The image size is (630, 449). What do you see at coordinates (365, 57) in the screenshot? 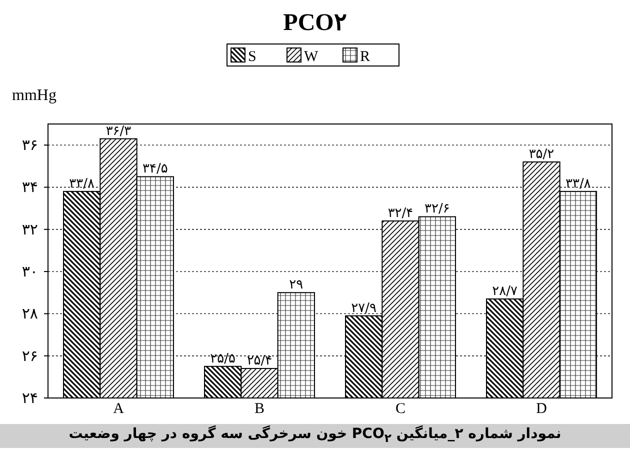
I see `legend-label: R` at bounding box center [365, 57].